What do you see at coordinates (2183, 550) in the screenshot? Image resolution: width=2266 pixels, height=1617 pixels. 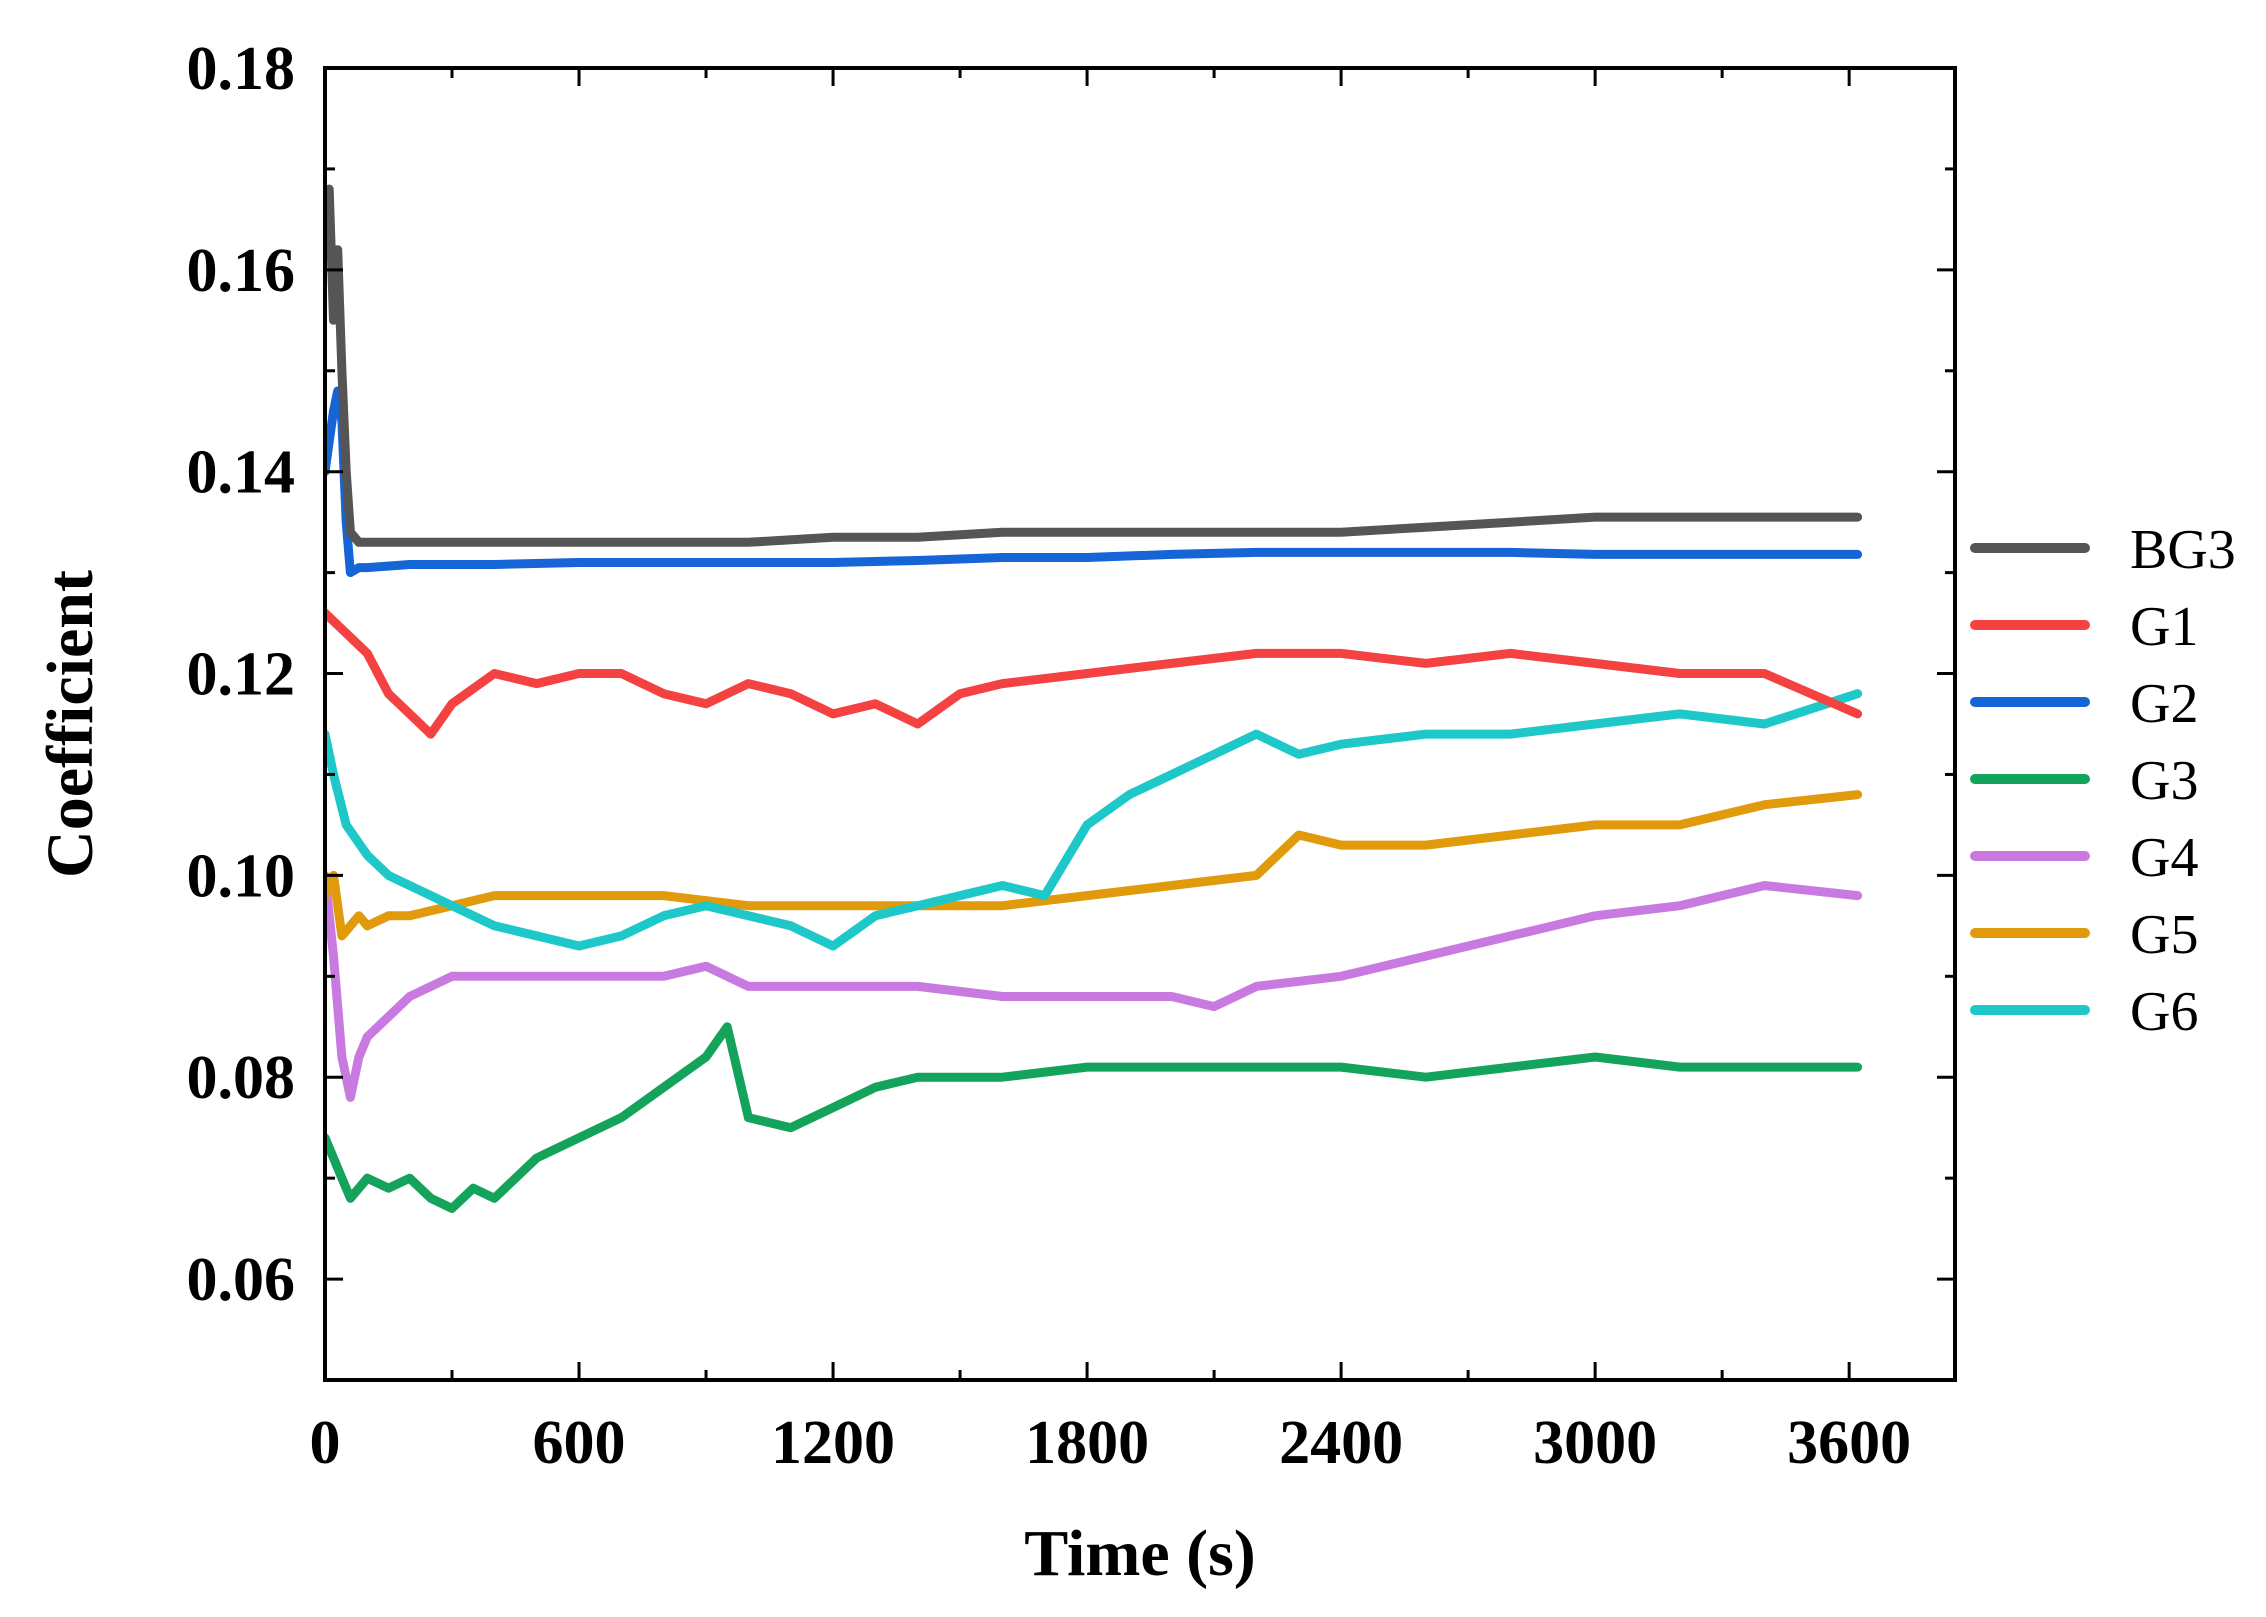 I see `legend-label-bg3: BG3` at bounding box center [2183, 550].